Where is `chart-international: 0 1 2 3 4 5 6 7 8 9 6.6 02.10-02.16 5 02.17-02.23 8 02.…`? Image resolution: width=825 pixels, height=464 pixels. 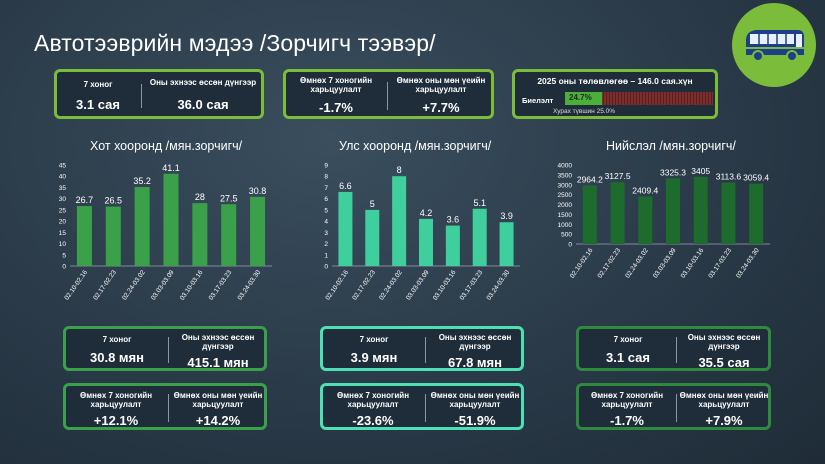
chart-international: 0 1 2 3 4 5 6 7 8 9 6.6 02.10-02.16 5 02.17-02.23 8 02.… is located at coordinates (418, 235).